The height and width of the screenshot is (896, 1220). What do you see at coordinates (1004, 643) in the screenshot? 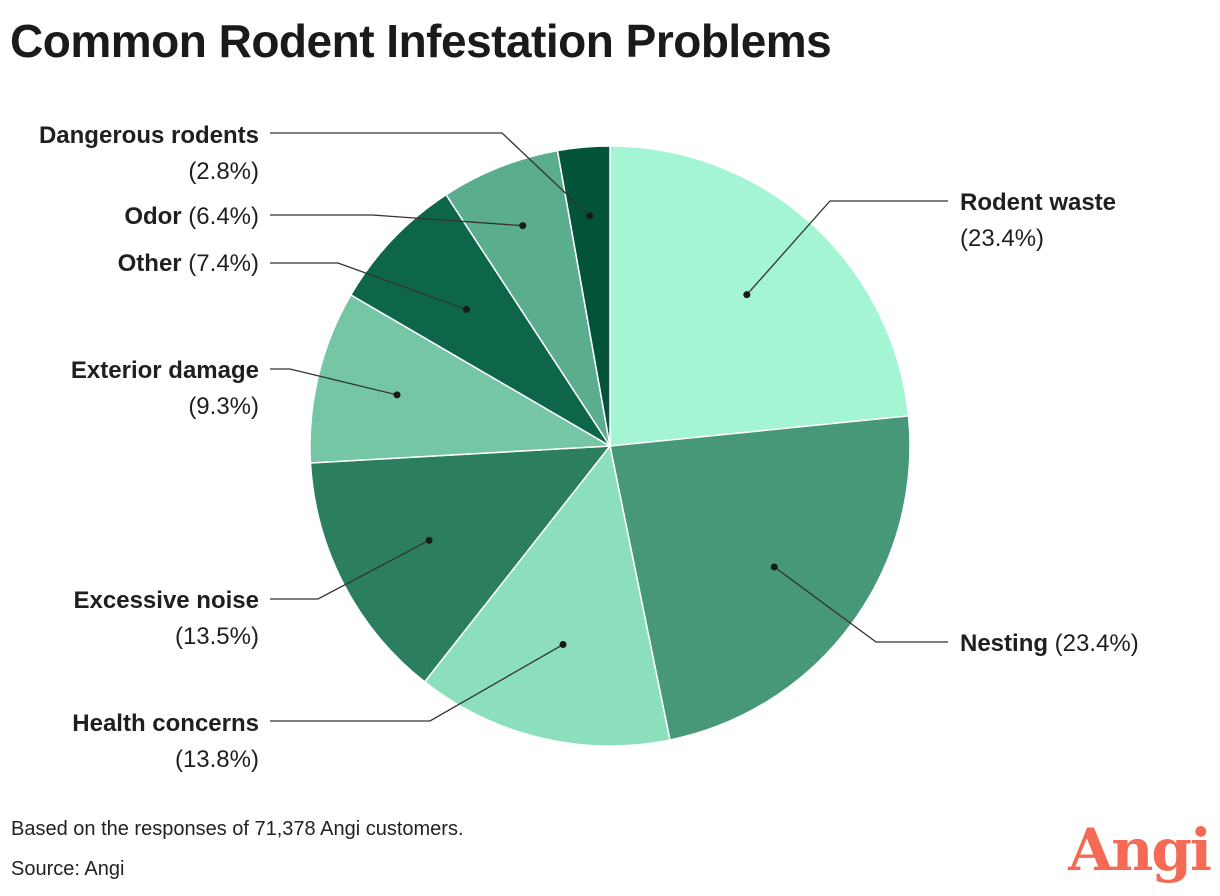
I see `slice-label-name: Nesting` at bounding box center [1004, 643].